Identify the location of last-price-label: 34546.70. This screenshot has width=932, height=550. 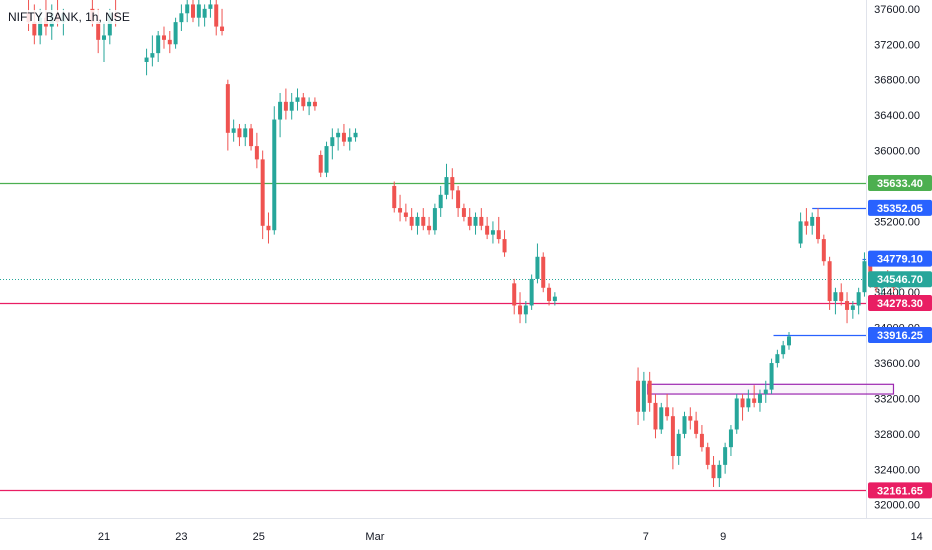
(900, 280).